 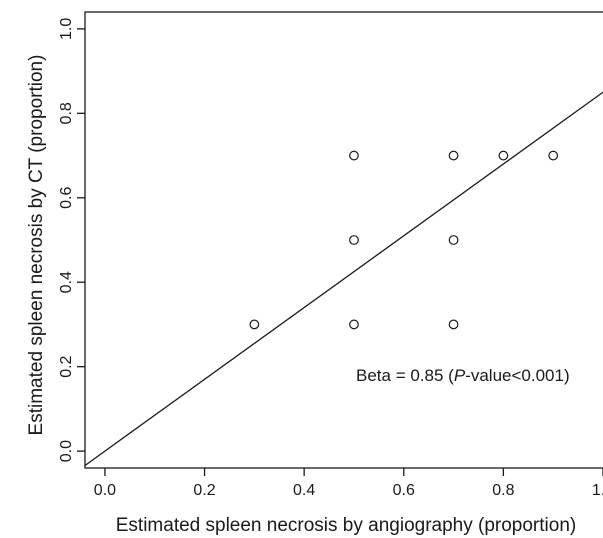 I want to click on y-tick-label: 0.4, so click(x=66, y=282).